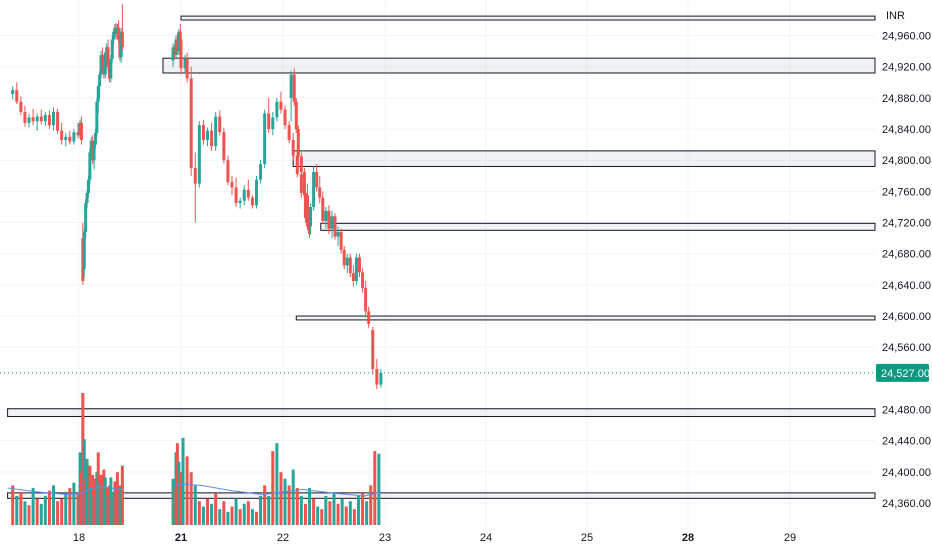 This screenshot has width=932, height=550. Describe the element at coordinates (895, 16) in the screenshot. I see `currency-label: INR` at that location.